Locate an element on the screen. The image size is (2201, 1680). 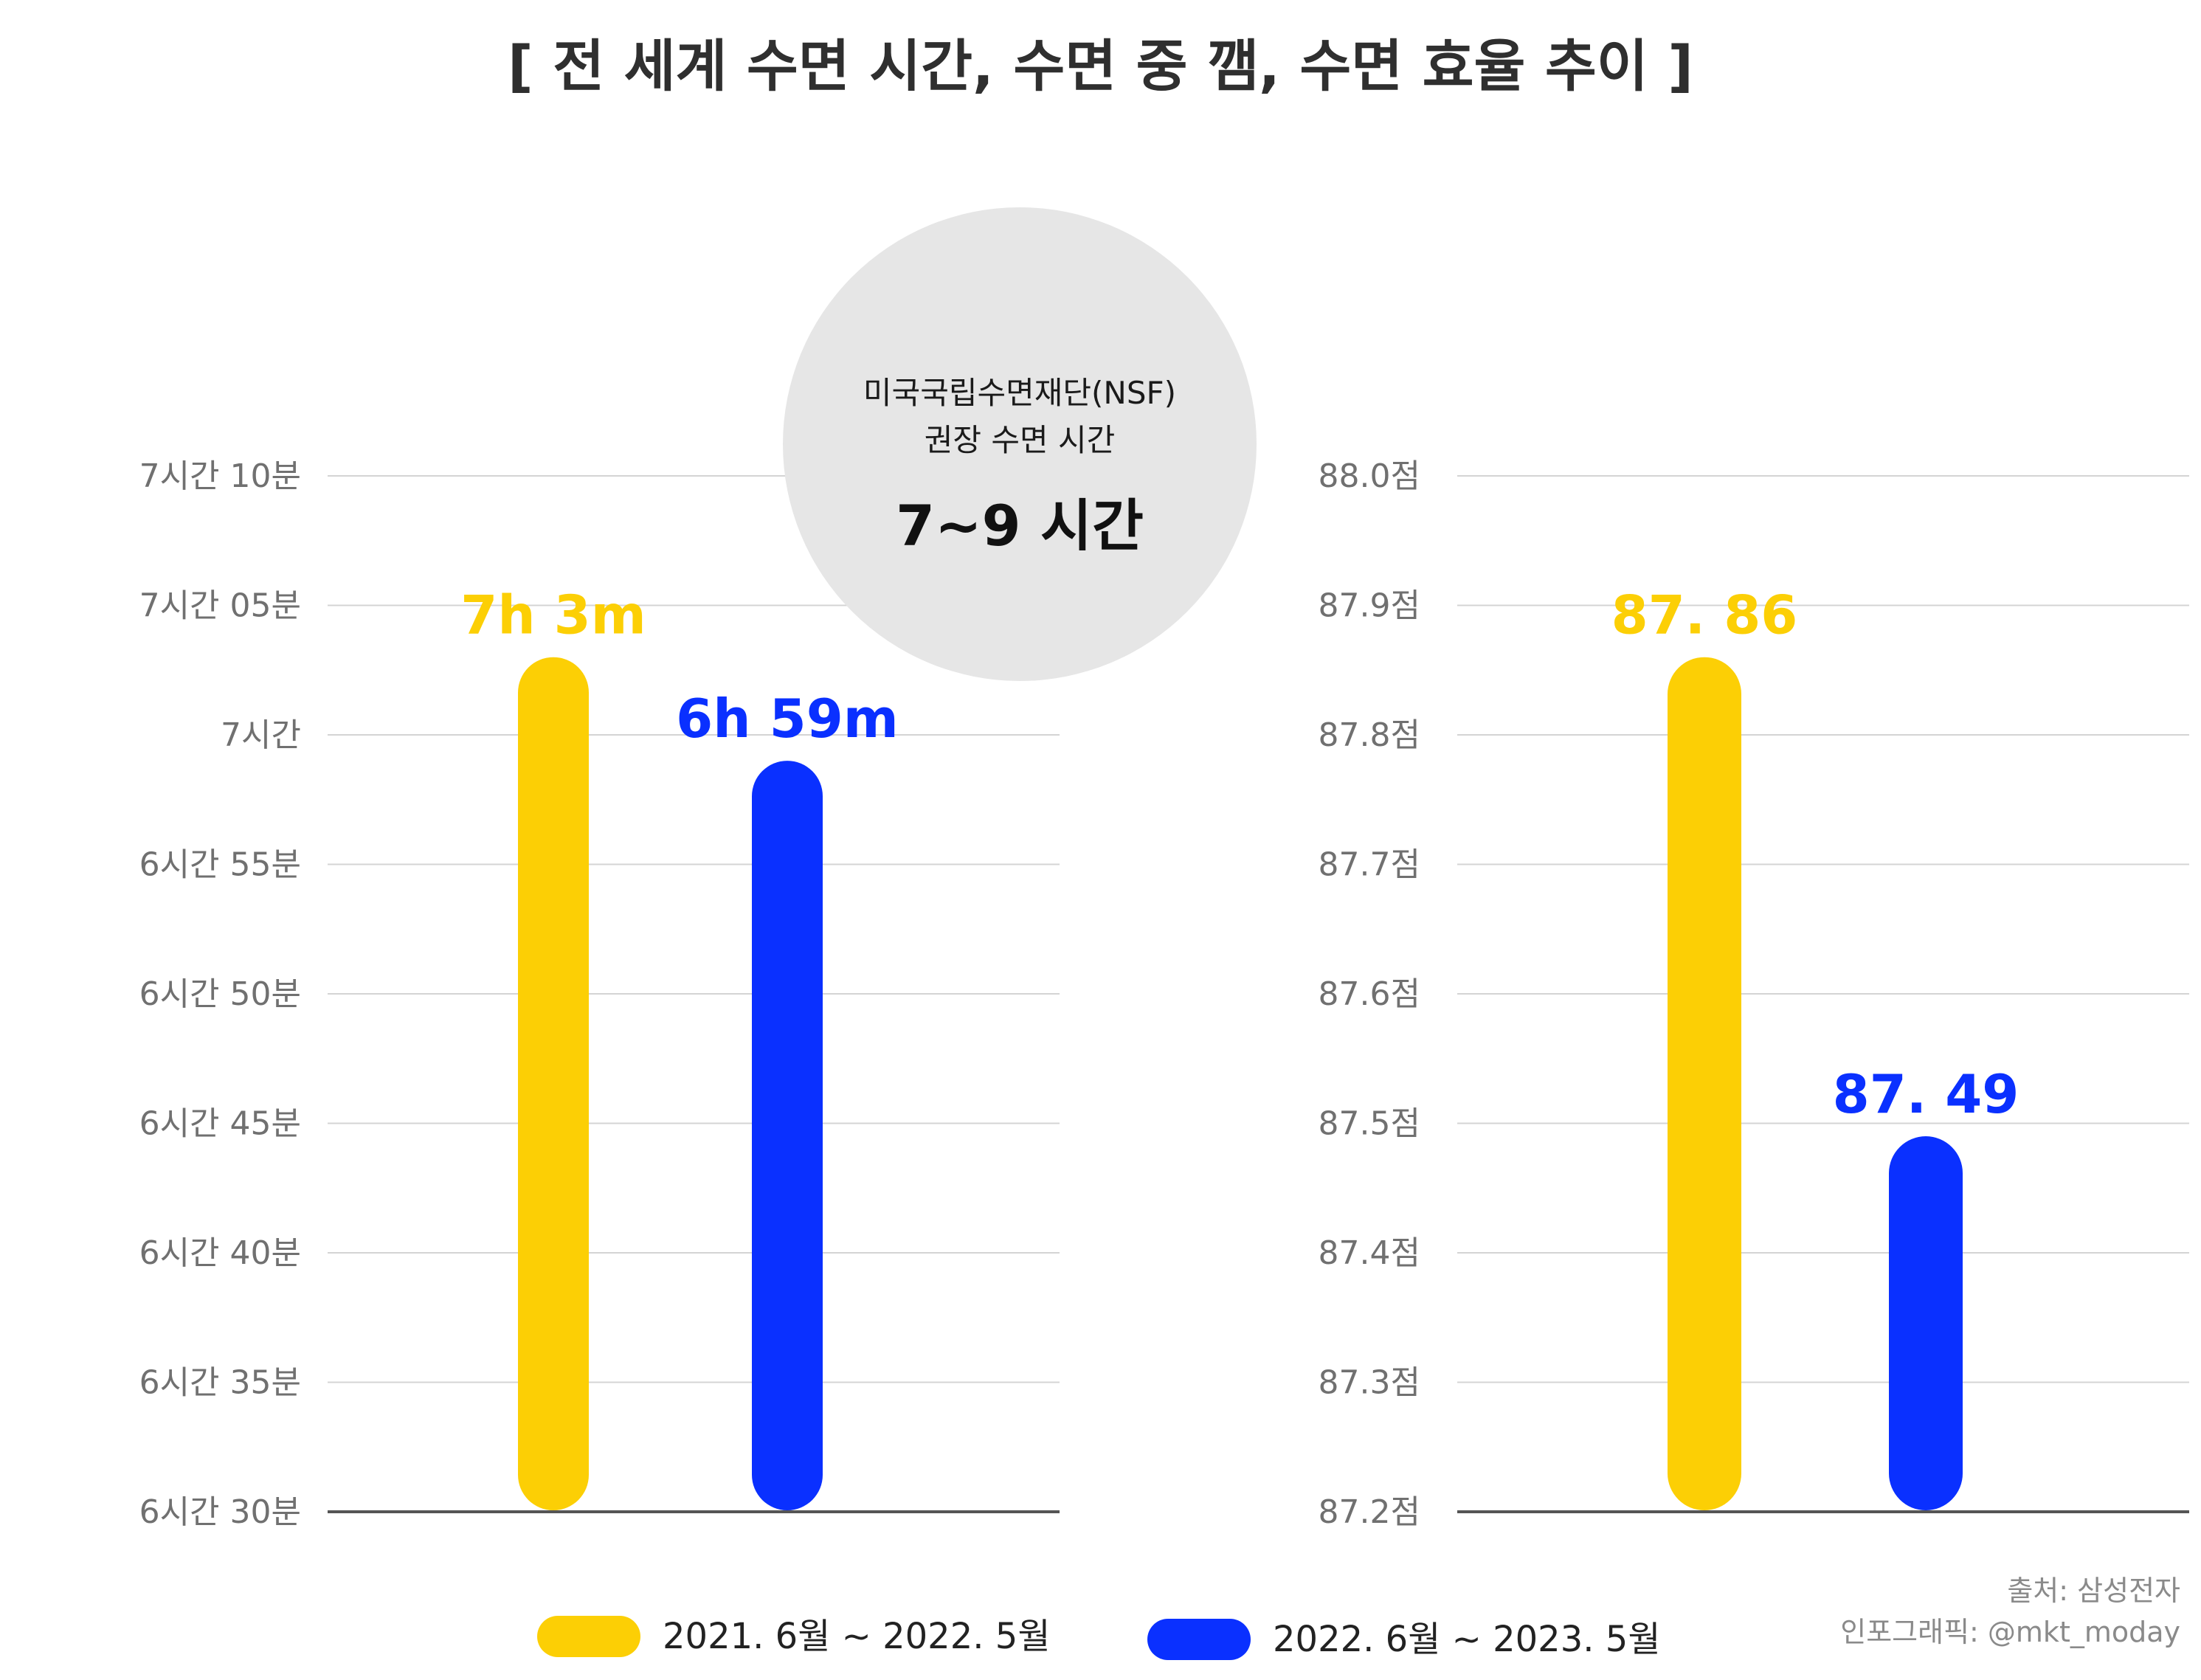
sleep-efficiency-value-label-2: 87. 49 is located at coordinates (1926, 1094).